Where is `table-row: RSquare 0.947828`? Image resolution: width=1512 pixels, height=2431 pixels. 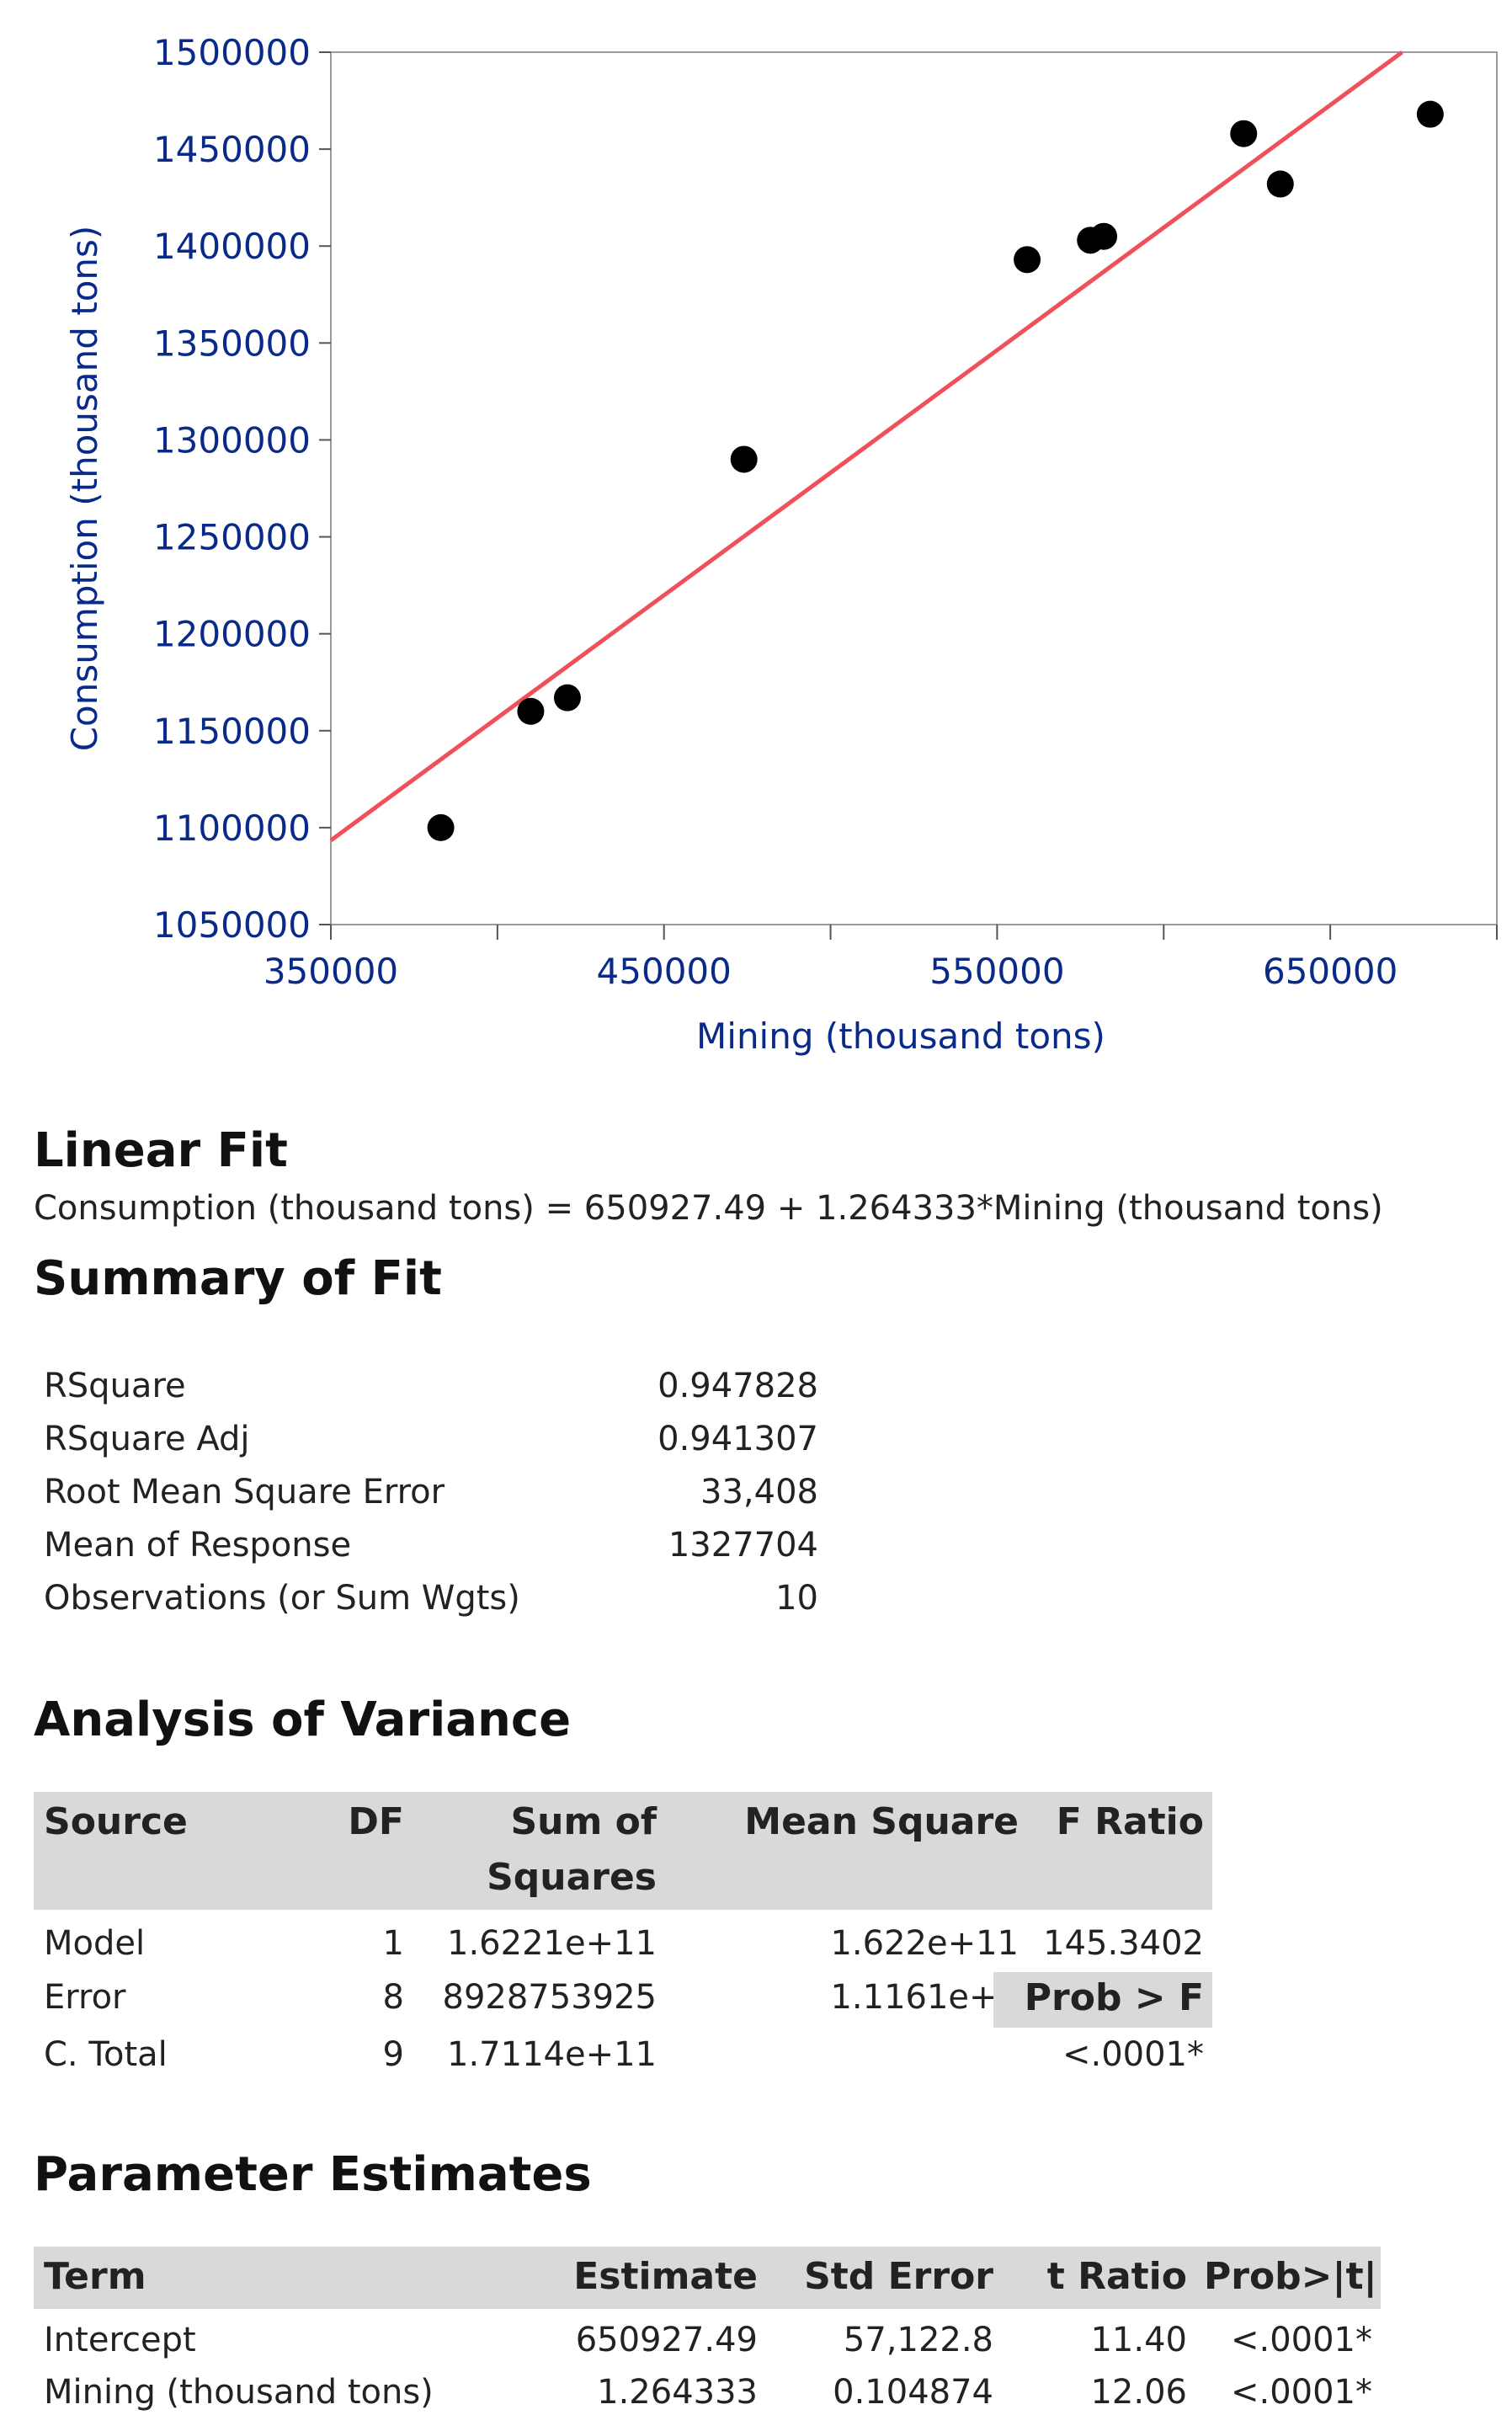
table-row: RSquare 0.947828 is located at coordinates (431, 1386).